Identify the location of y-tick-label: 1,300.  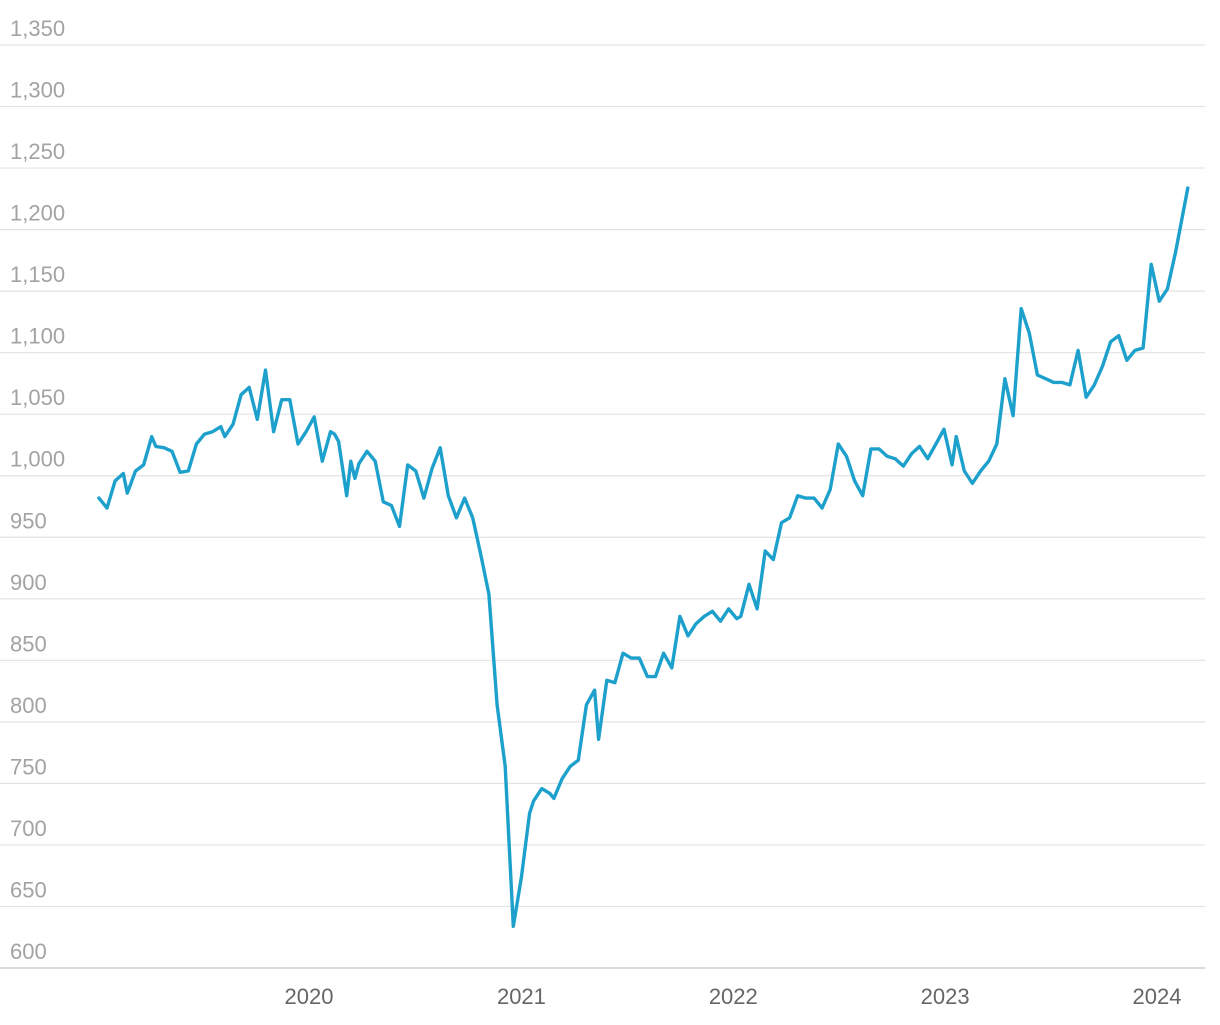
(37, 90).